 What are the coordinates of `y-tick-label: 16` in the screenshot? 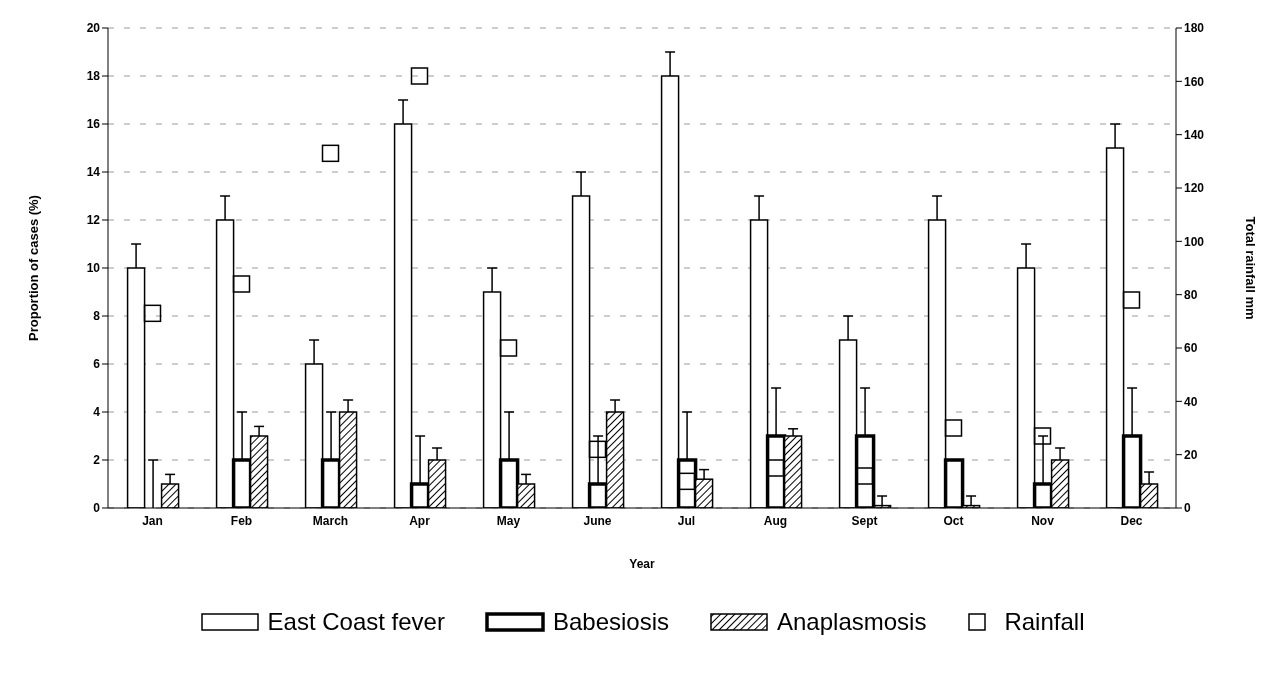 It's located at (93, 124).